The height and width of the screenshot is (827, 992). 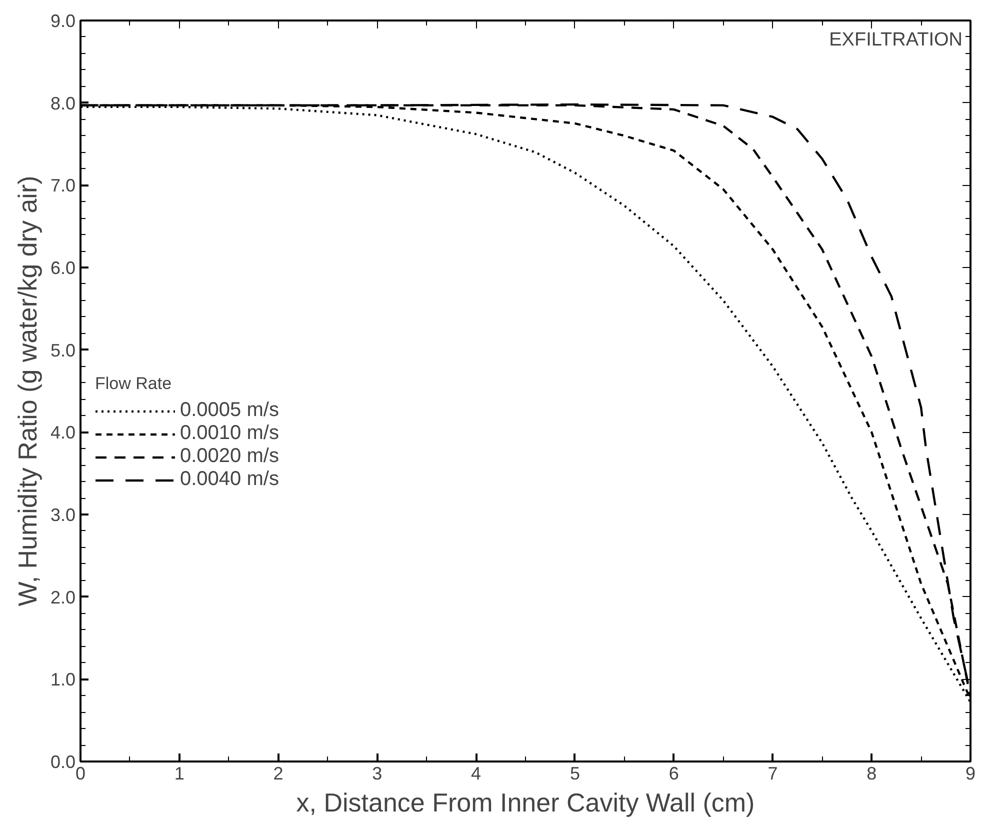 What do you see at coordinates (773, 774) in the screenshot?
I see `x-tick-label: 7` at bounding box center [773, 774].